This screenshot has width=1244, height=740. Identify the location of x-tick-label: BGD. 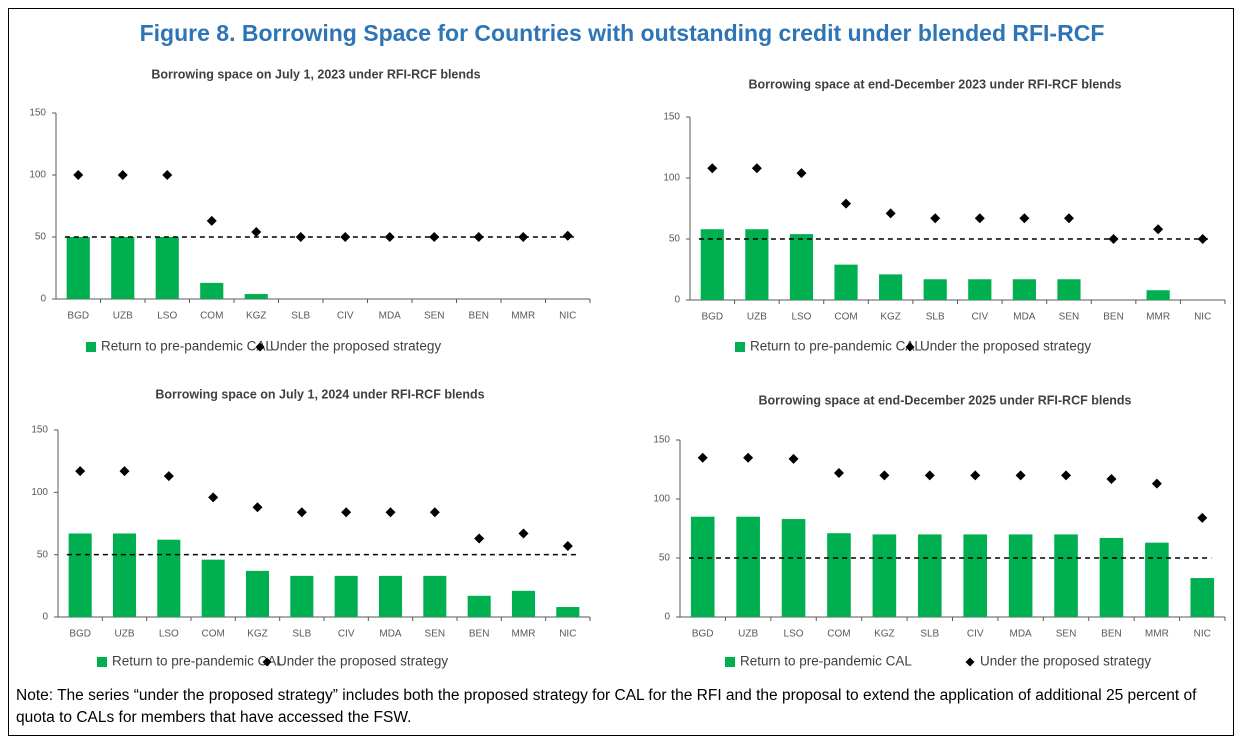
(80, 634).